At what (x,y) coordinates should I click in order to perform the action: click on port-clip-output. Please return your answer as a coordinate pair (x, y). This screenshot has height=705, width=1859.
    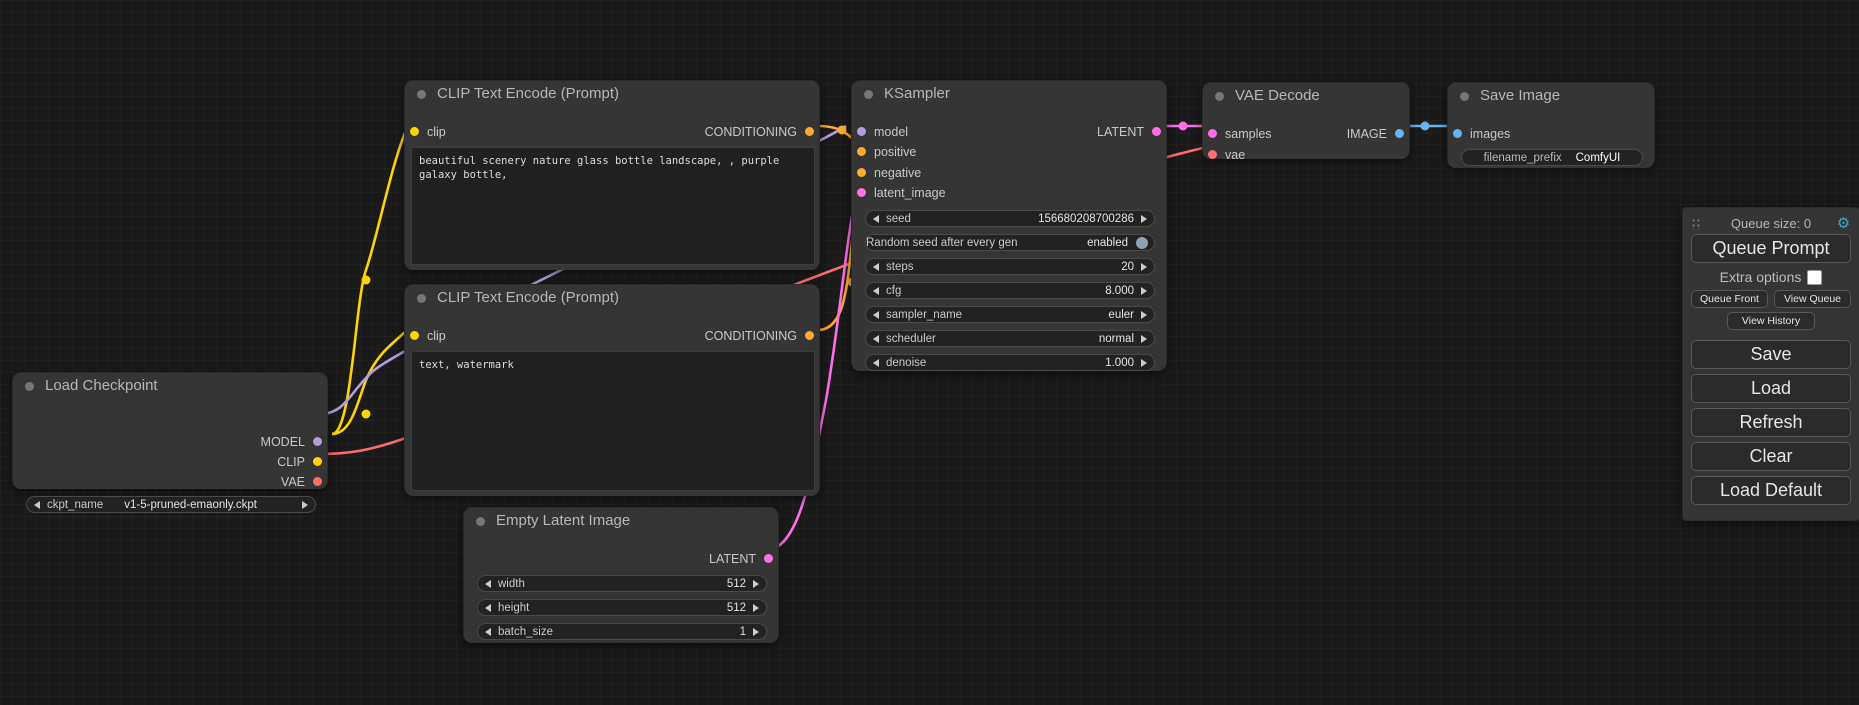
    Looking at the image, I should click on (317, 461).